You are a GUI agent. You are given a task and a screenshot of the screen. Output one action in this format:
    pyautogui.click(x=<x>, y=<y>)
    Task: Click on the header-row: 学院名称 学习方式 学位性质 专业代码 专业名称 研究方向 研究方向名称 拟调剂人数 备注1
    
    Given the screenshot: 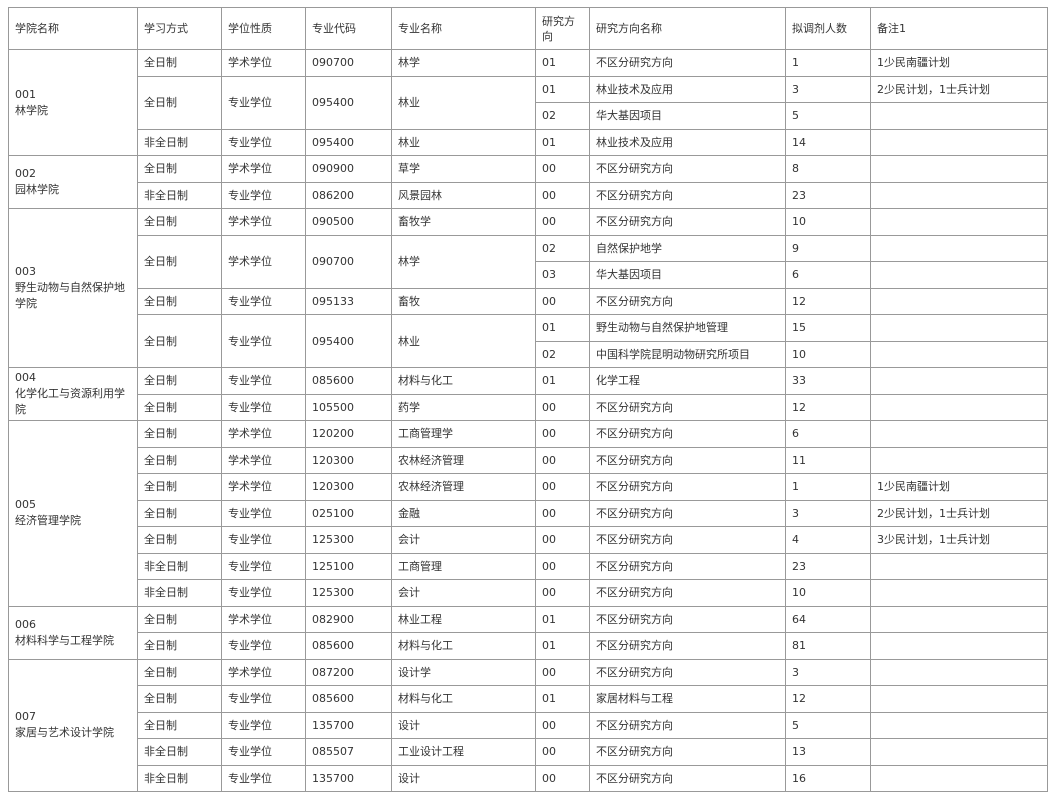 What is the action you would take?
    pyautogui.click(x=528, y=28)
    